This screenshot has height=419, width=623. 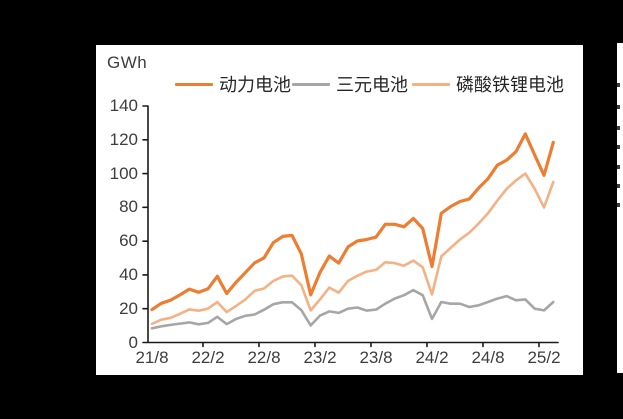 I want to click on y-axis-unit-label: GWh, so click(x=127, y=62).